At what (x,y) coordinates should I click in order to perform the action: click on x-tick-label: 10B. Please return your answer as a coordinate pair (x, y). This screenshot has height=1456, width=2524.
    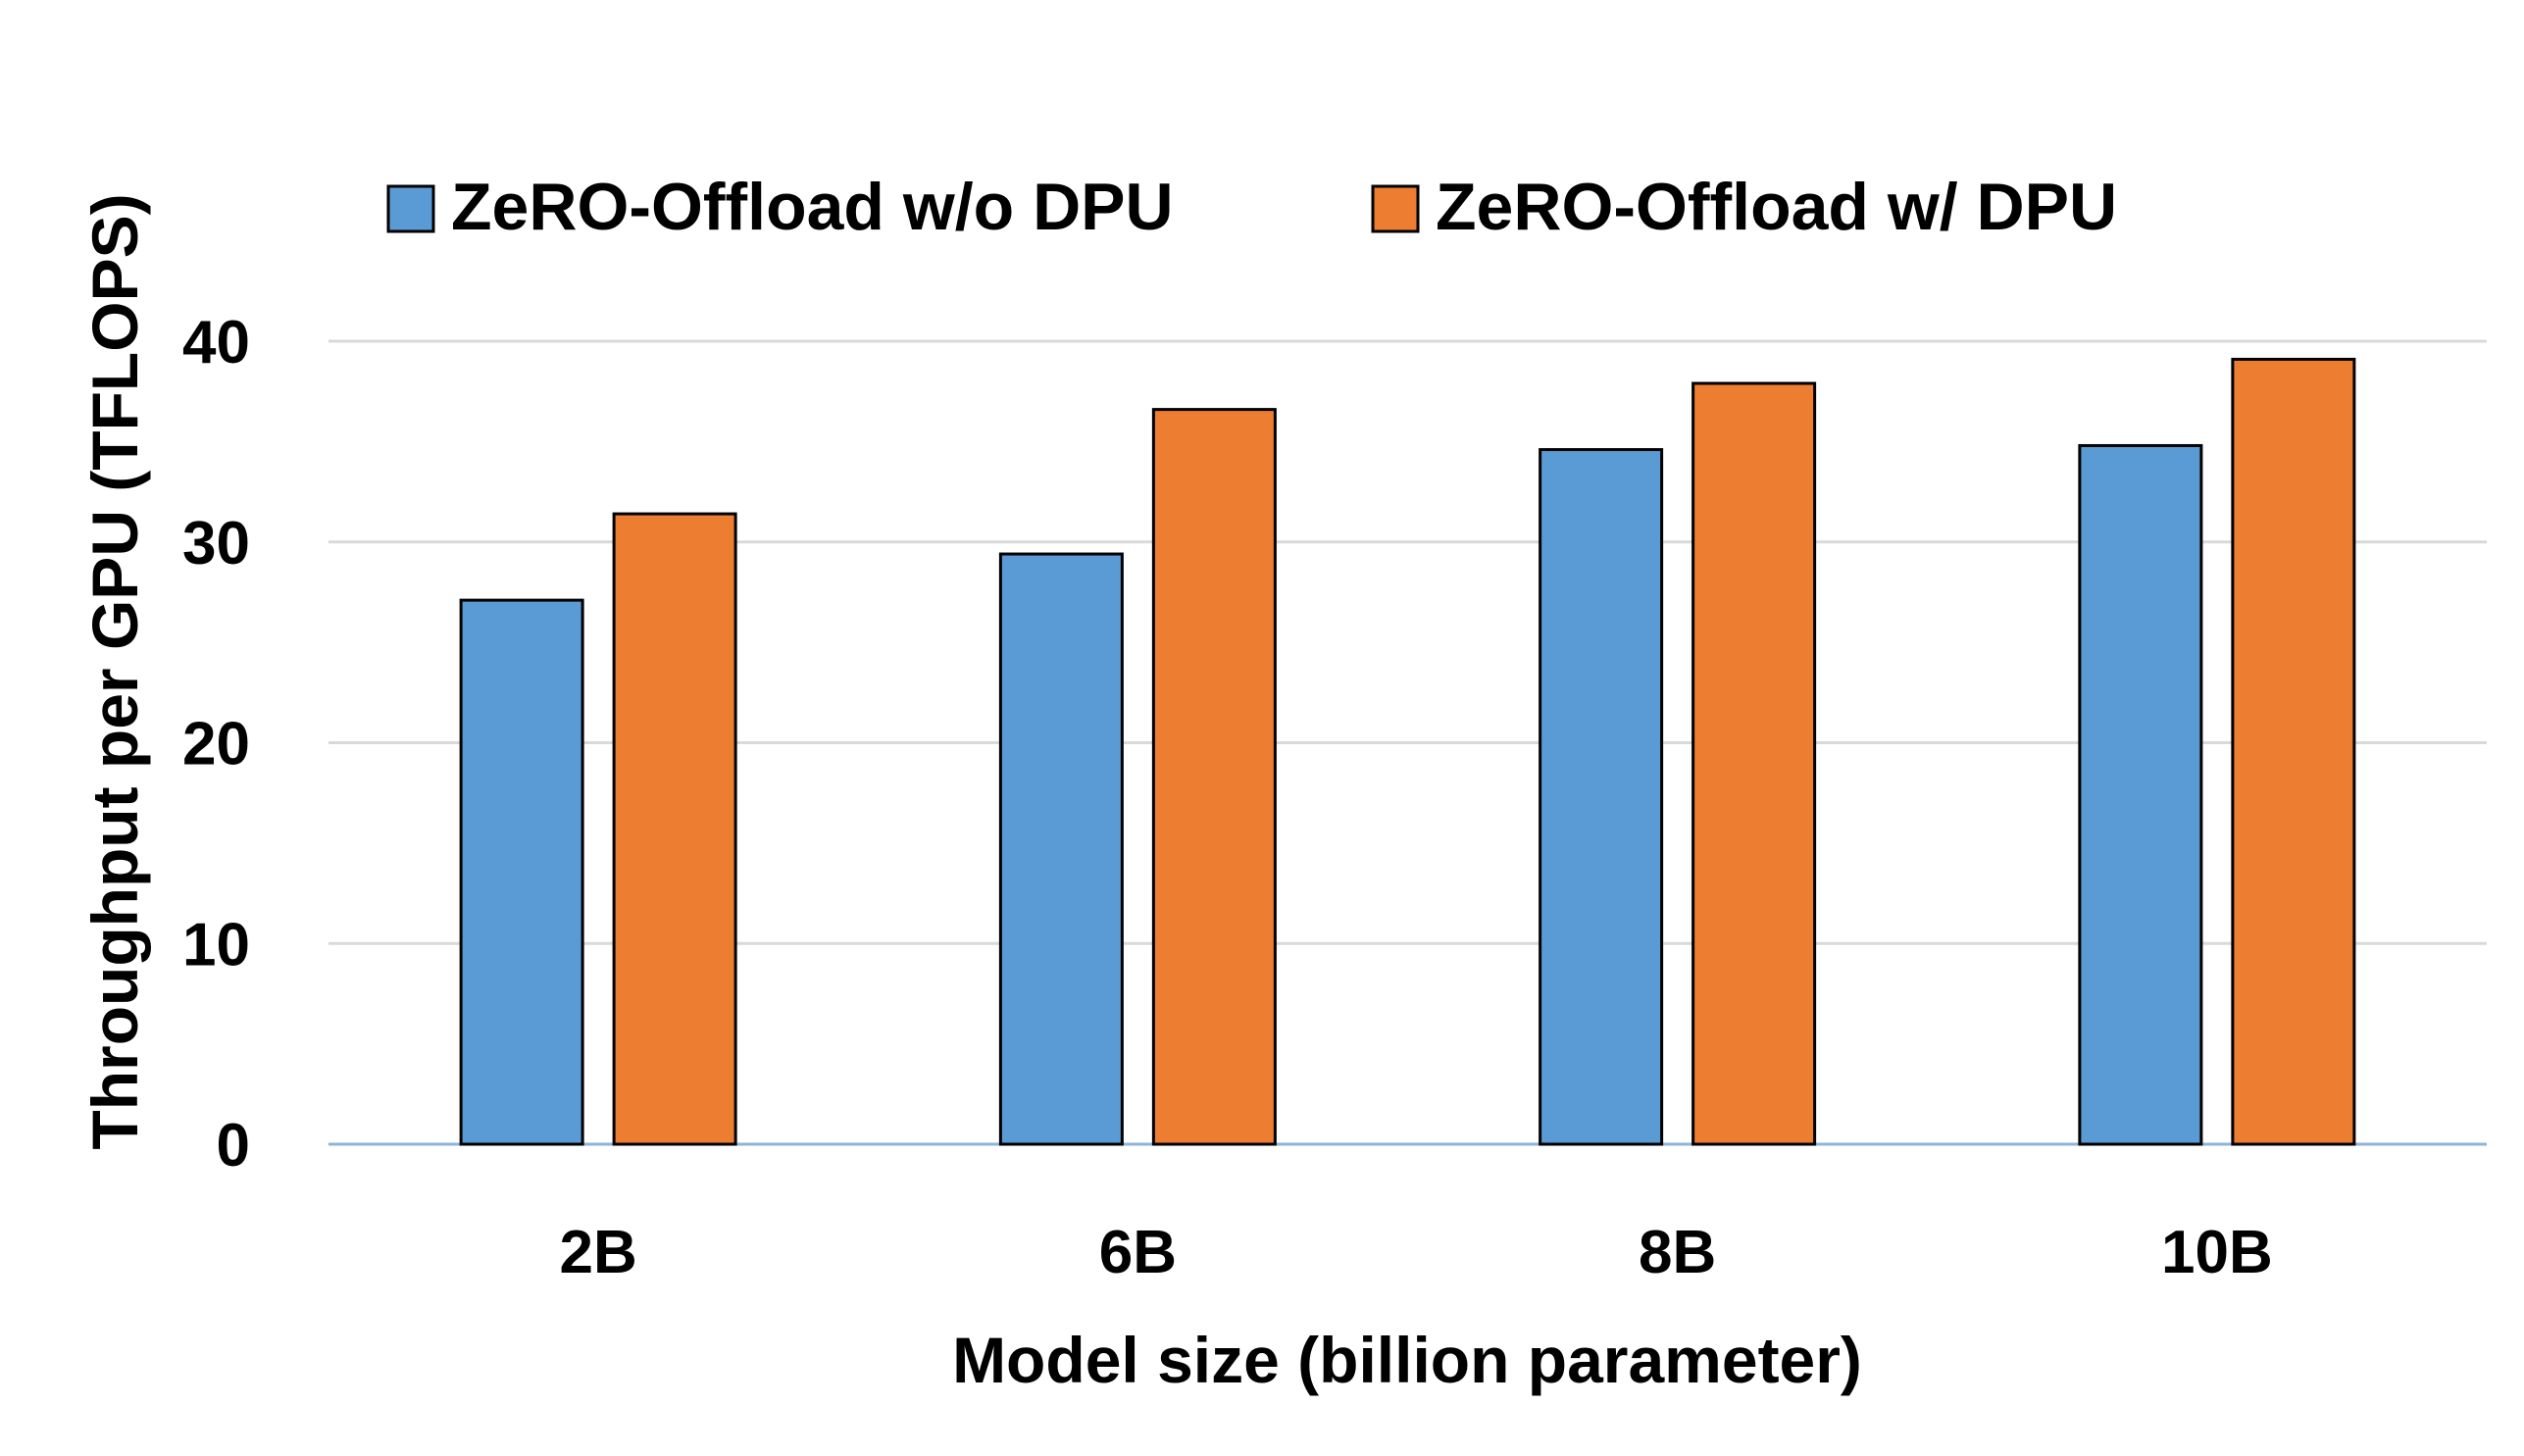
    Looking at the image, I should click on (2217, 1252).